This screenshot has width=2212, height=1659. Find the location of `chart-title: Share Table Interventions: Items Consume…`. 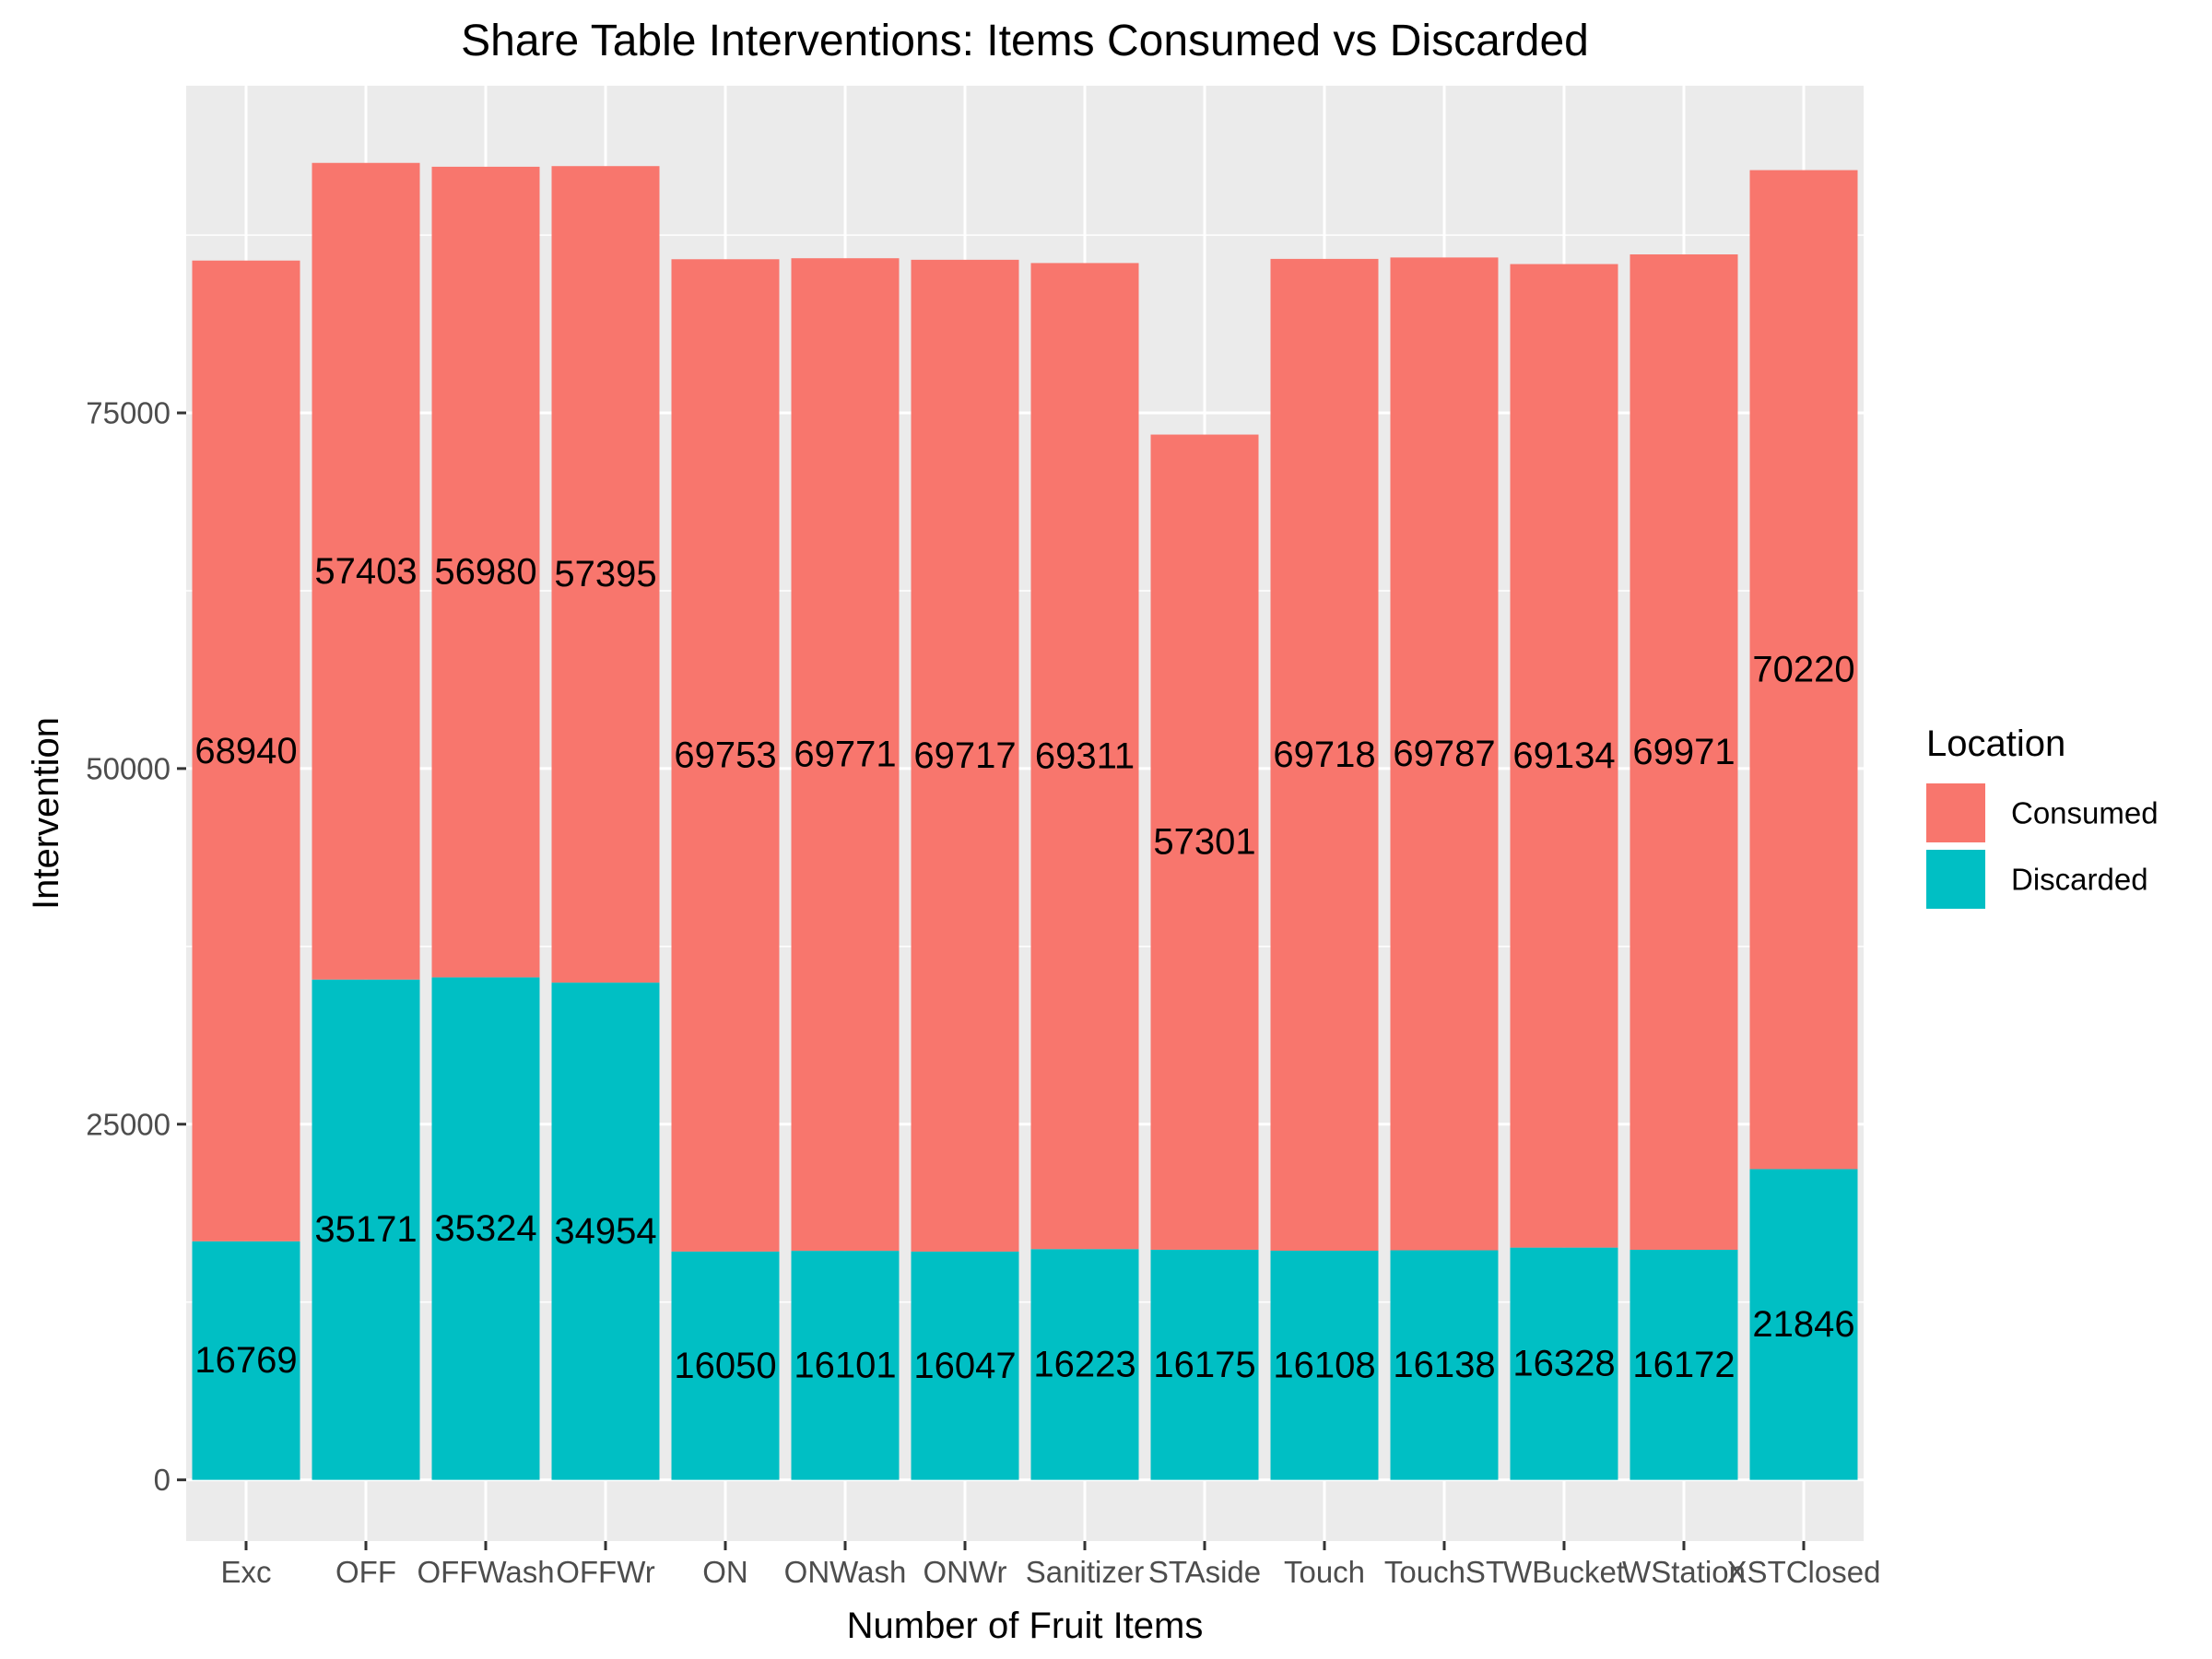

chart-title: Share Table Interventions: Items Consume… is located at coordinates (1025, 41).